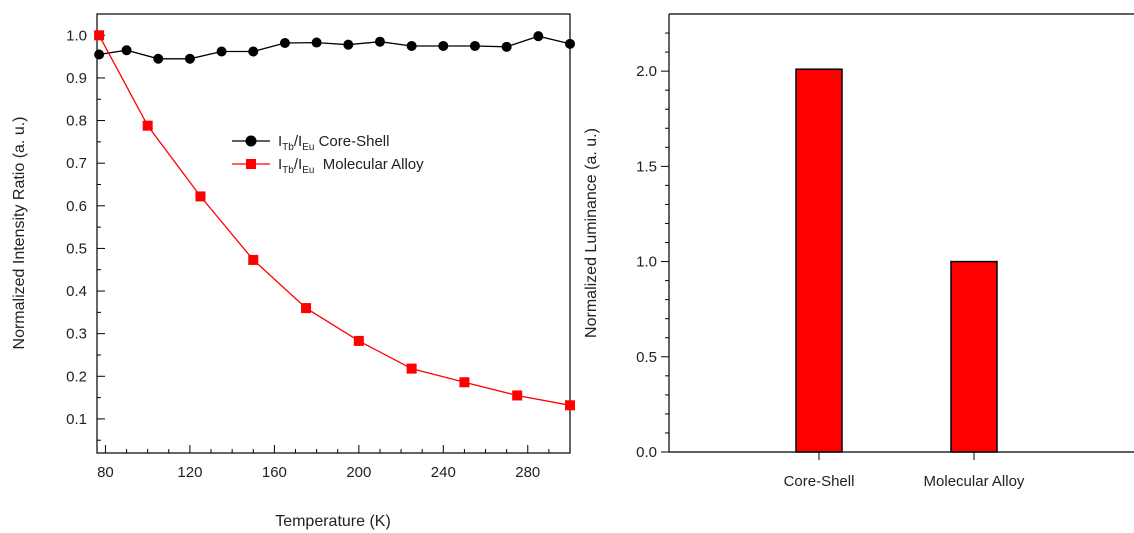 The height and width of the screenshot is (533, 1134). I want to click on left-x-tick-label: 160, so click(274, 472).